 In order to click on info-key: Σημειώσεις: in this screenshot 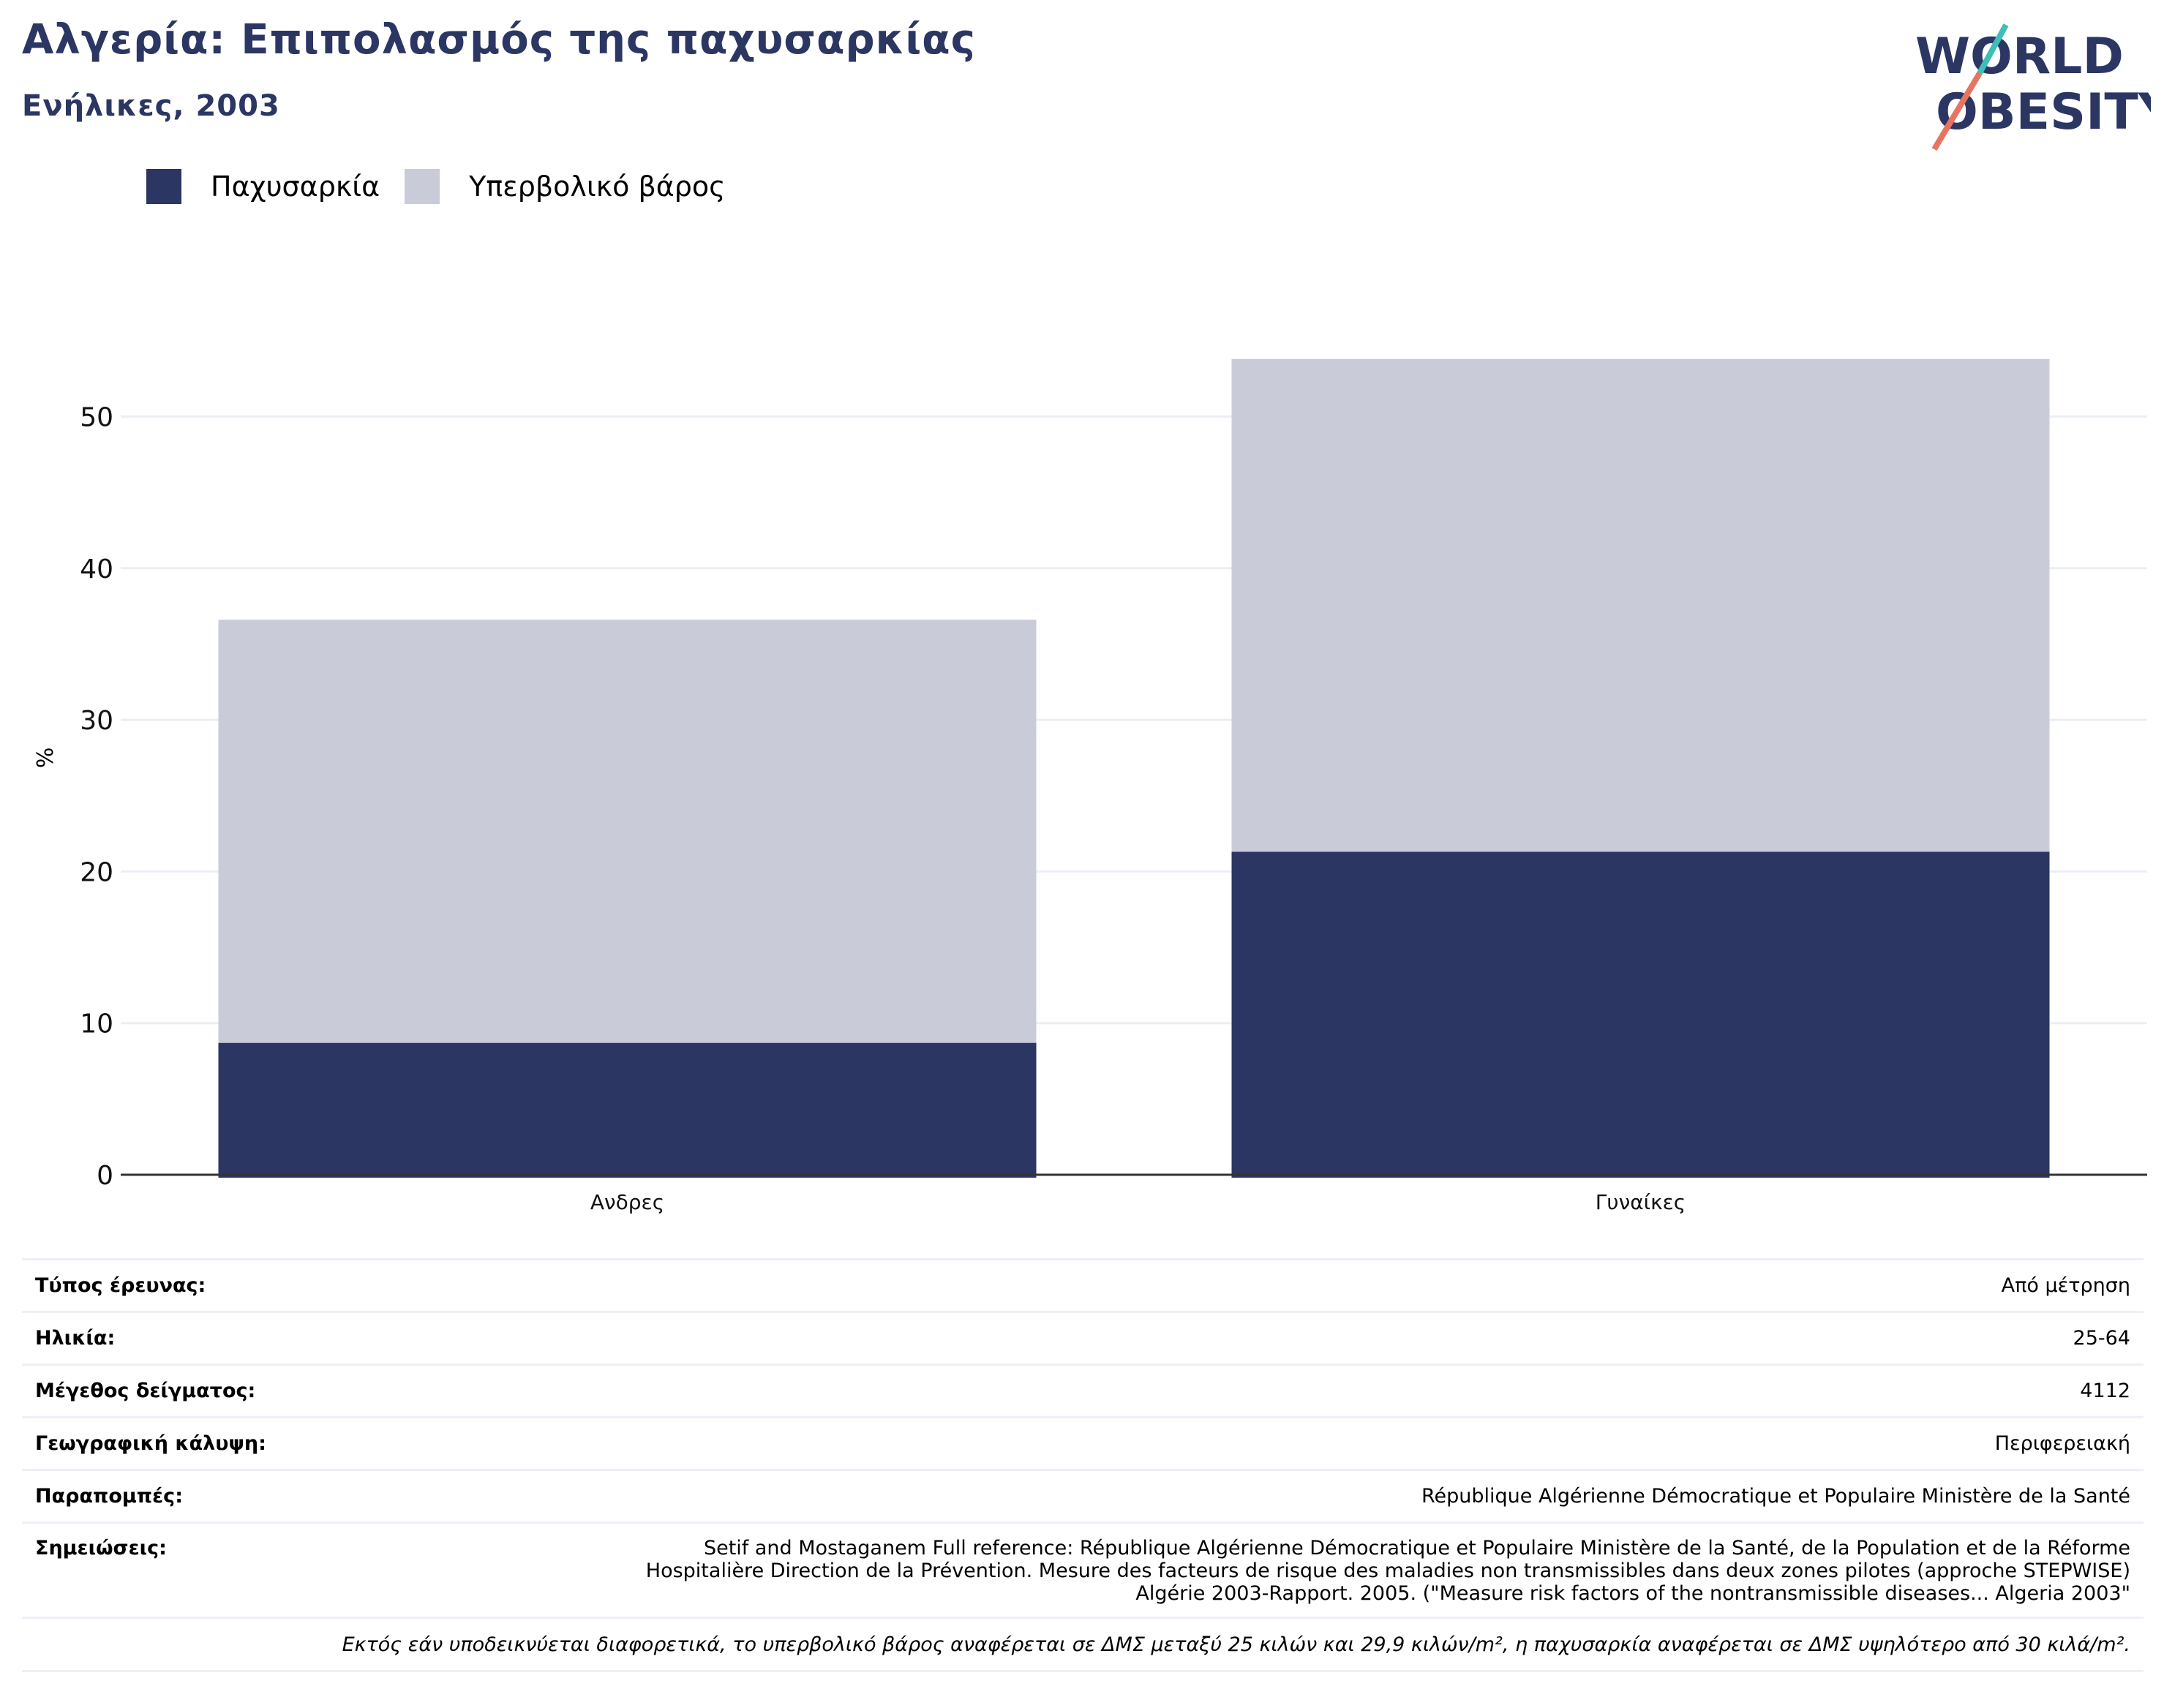, I will do `click(101, 1548)`.